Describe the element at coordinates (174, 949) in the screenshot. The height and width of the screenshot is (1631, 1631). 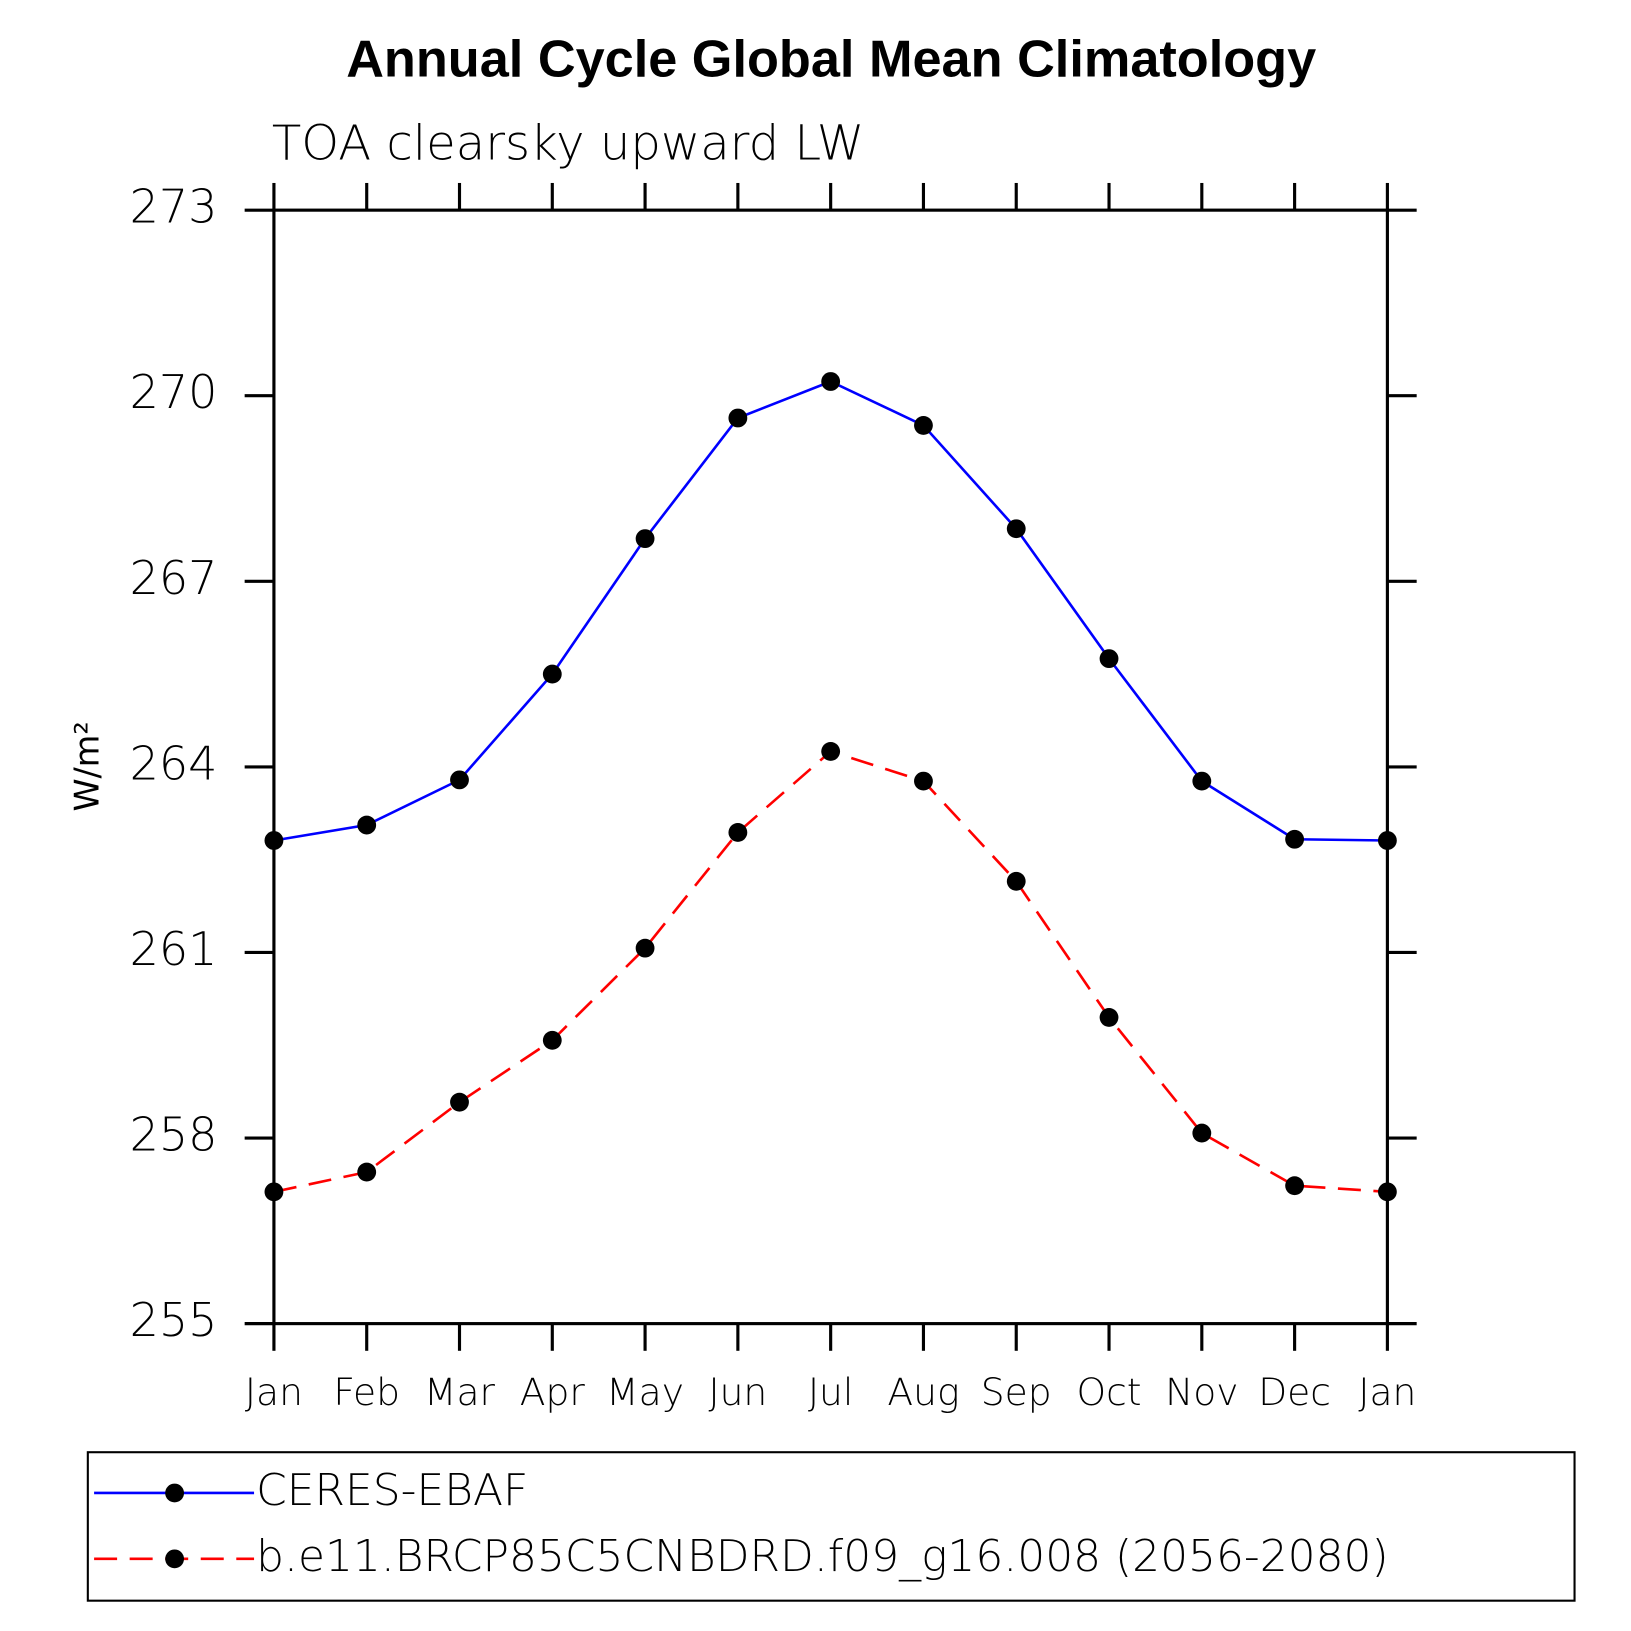
I see `y-tick-label: 261` at that location.